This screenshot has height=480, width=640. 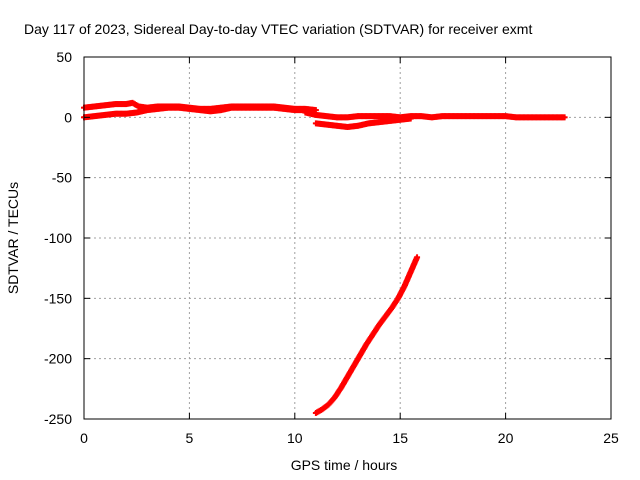 What do you see at coordinates (611, 438) in the screenshot?
I see `x-tick-label: 25` at bounding box center [611, 438].